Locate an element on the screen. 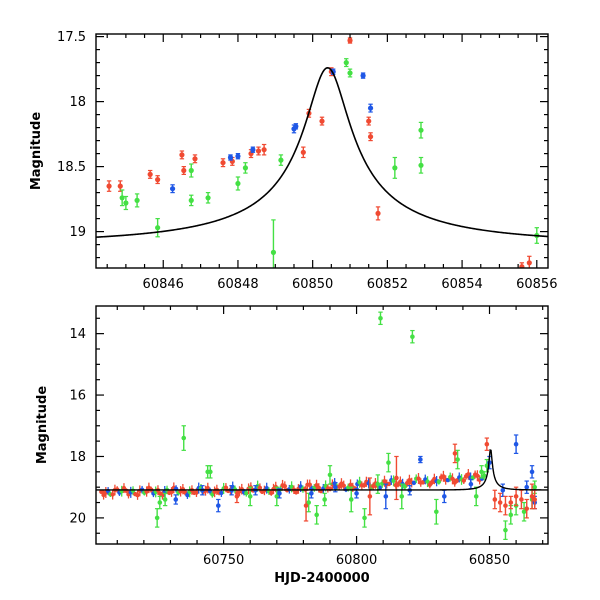 The height and width of the screenshot is (600, 600). y-tick-label: 20 is located at coordinates (77, 518).